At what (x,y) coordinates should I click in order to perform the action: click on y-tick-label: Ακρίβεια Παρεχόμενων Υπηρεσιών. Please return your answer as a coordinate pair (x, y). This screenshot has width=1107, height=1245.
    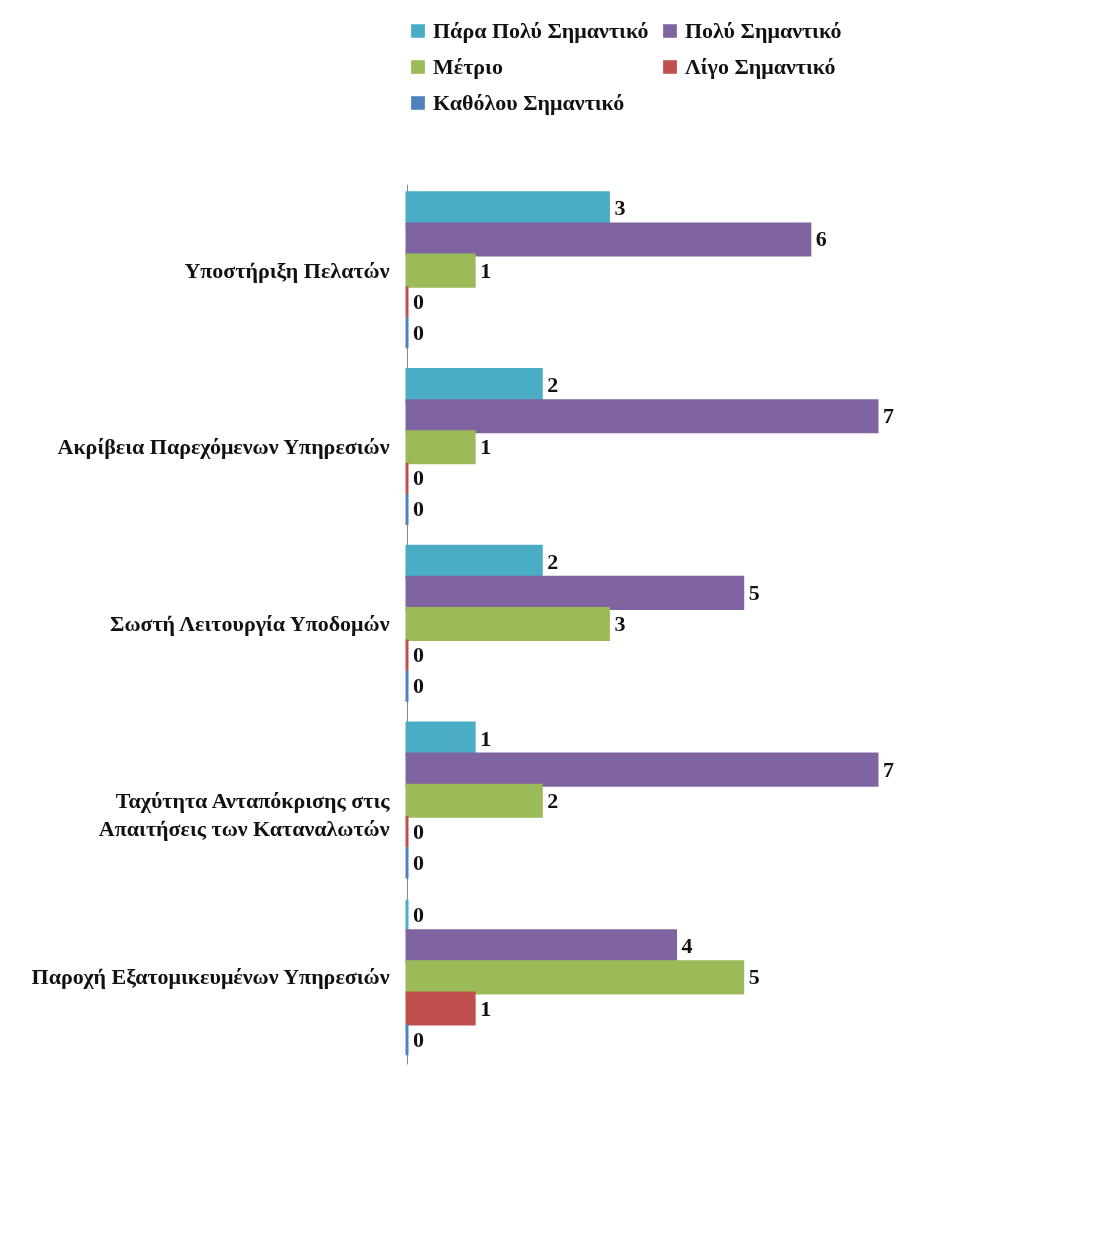
    Looking at the image, I should click on (223, 447).